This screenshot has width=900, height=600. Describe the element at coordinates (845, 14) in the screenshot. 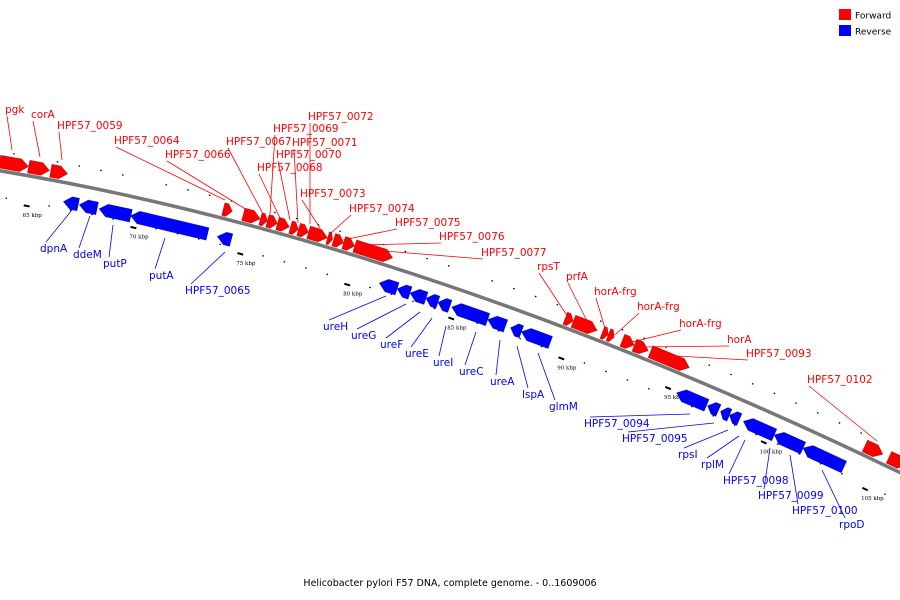

I see `legend-forward-swatch` at that location.